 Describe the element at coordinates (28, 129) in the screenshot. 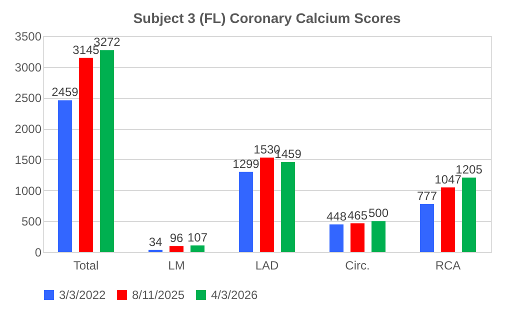

I see `y-tick-label: 2000` at that location.